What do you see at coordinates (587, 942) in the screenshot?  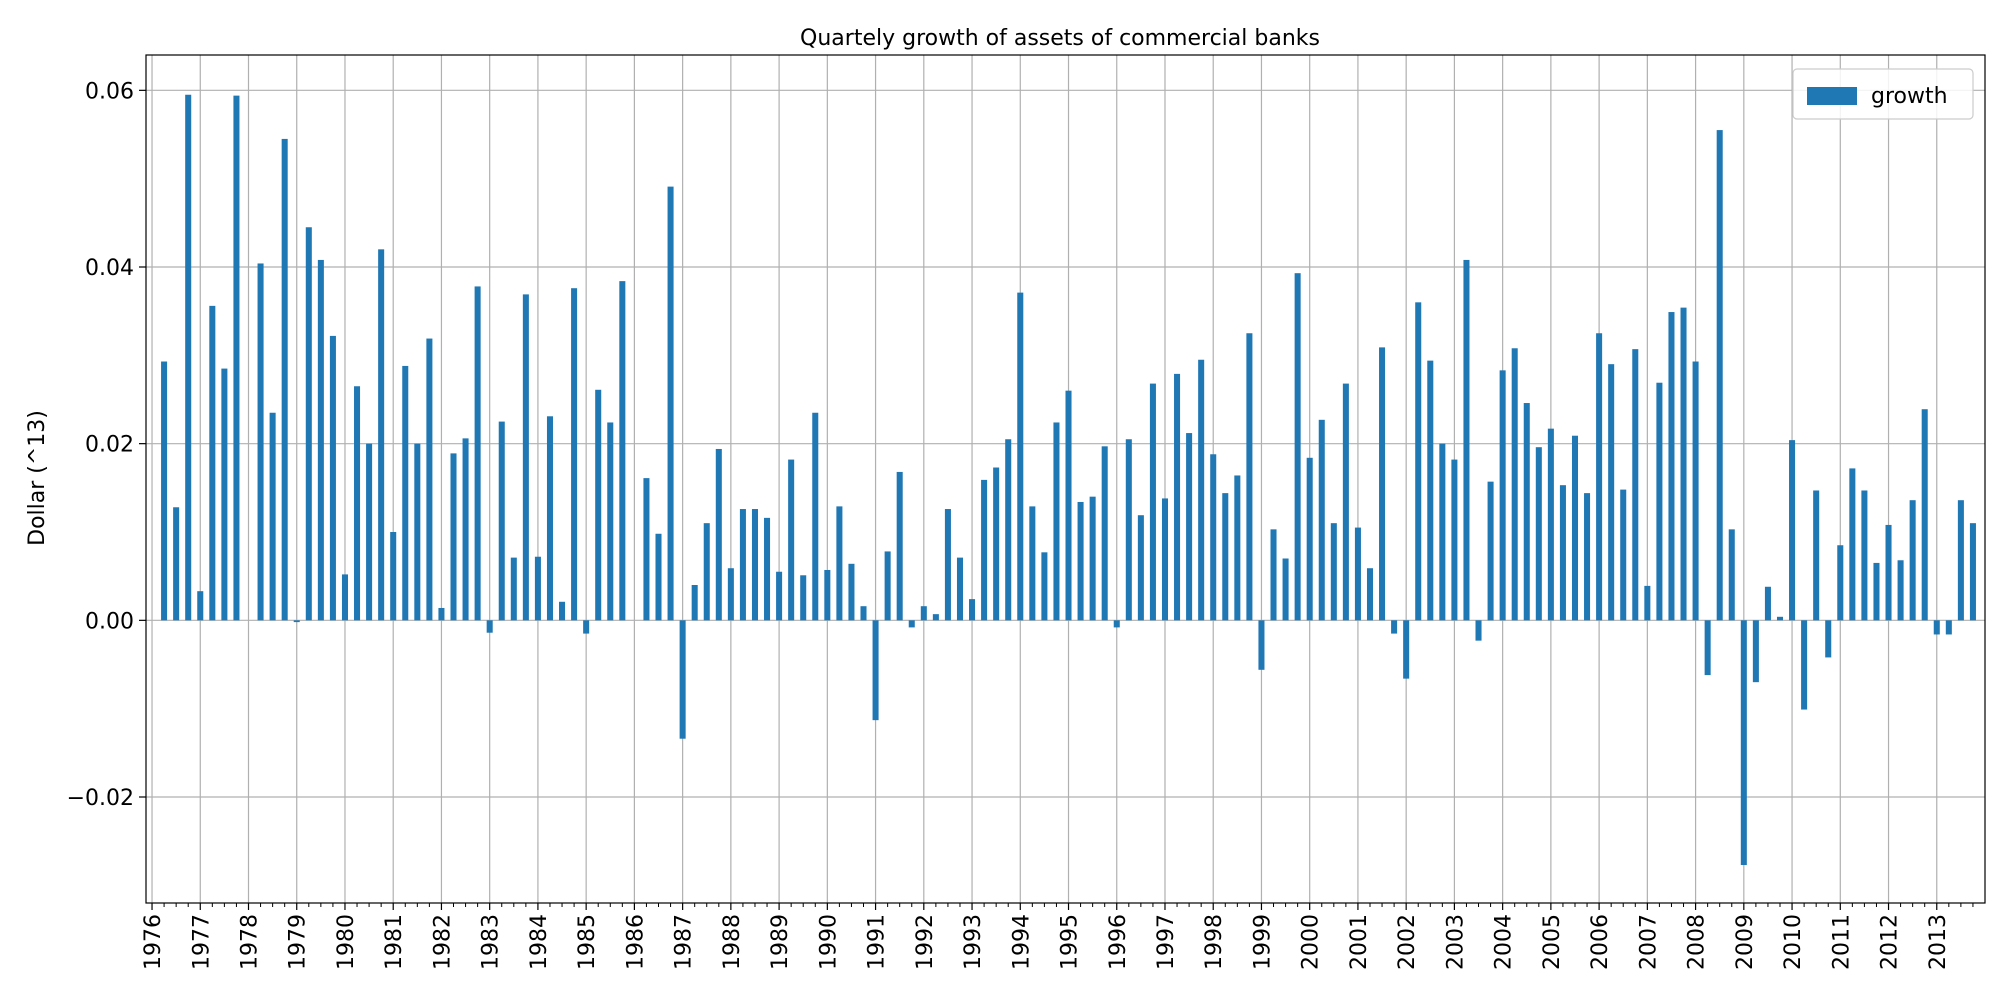 I see `x-tick-label: 1985` at bounding box center [587, 942].